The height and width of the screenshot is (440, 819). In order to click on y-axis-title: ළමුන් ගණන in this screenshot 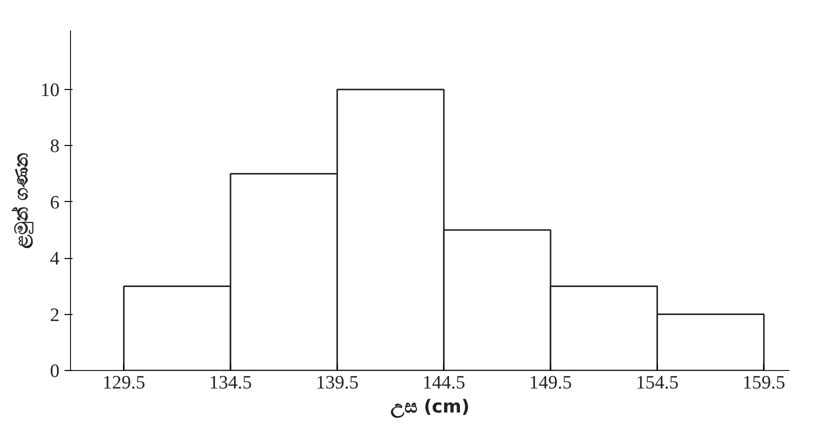, I will do `click(22, 200)`.